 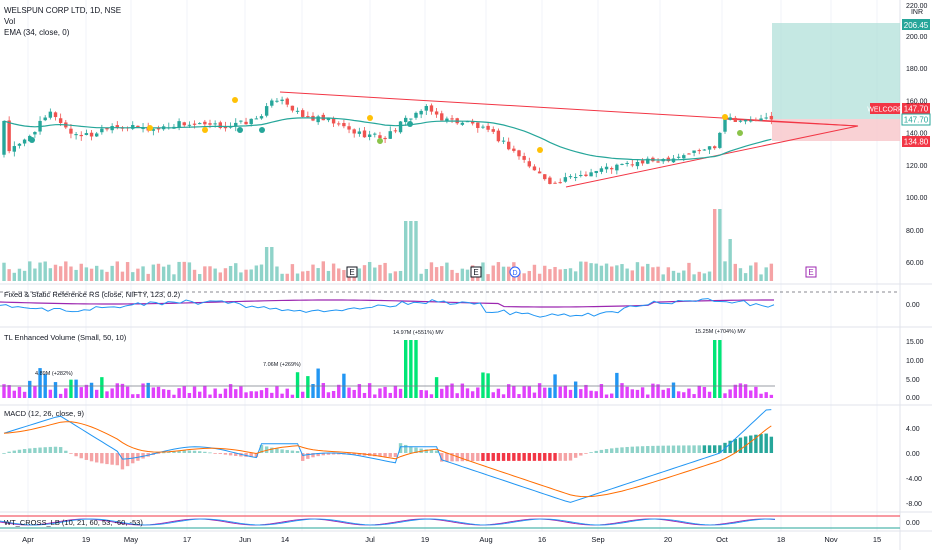 I want to click on indicator-tick: 5.00, so click(x=913, y=380).